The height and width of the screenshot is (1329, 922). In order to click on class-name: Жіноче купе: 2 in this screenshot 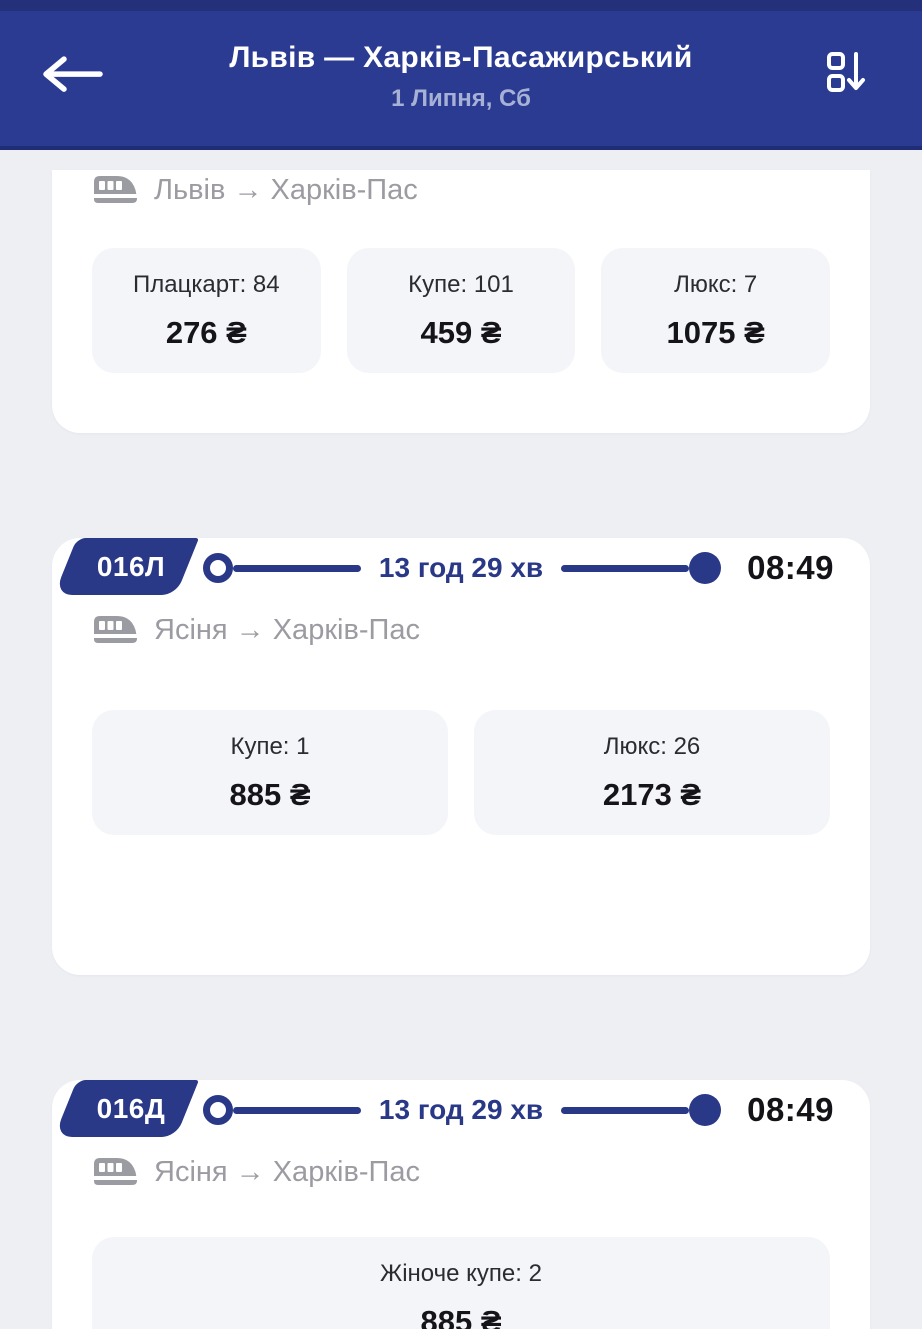, I will do `click(461, 1273)`.